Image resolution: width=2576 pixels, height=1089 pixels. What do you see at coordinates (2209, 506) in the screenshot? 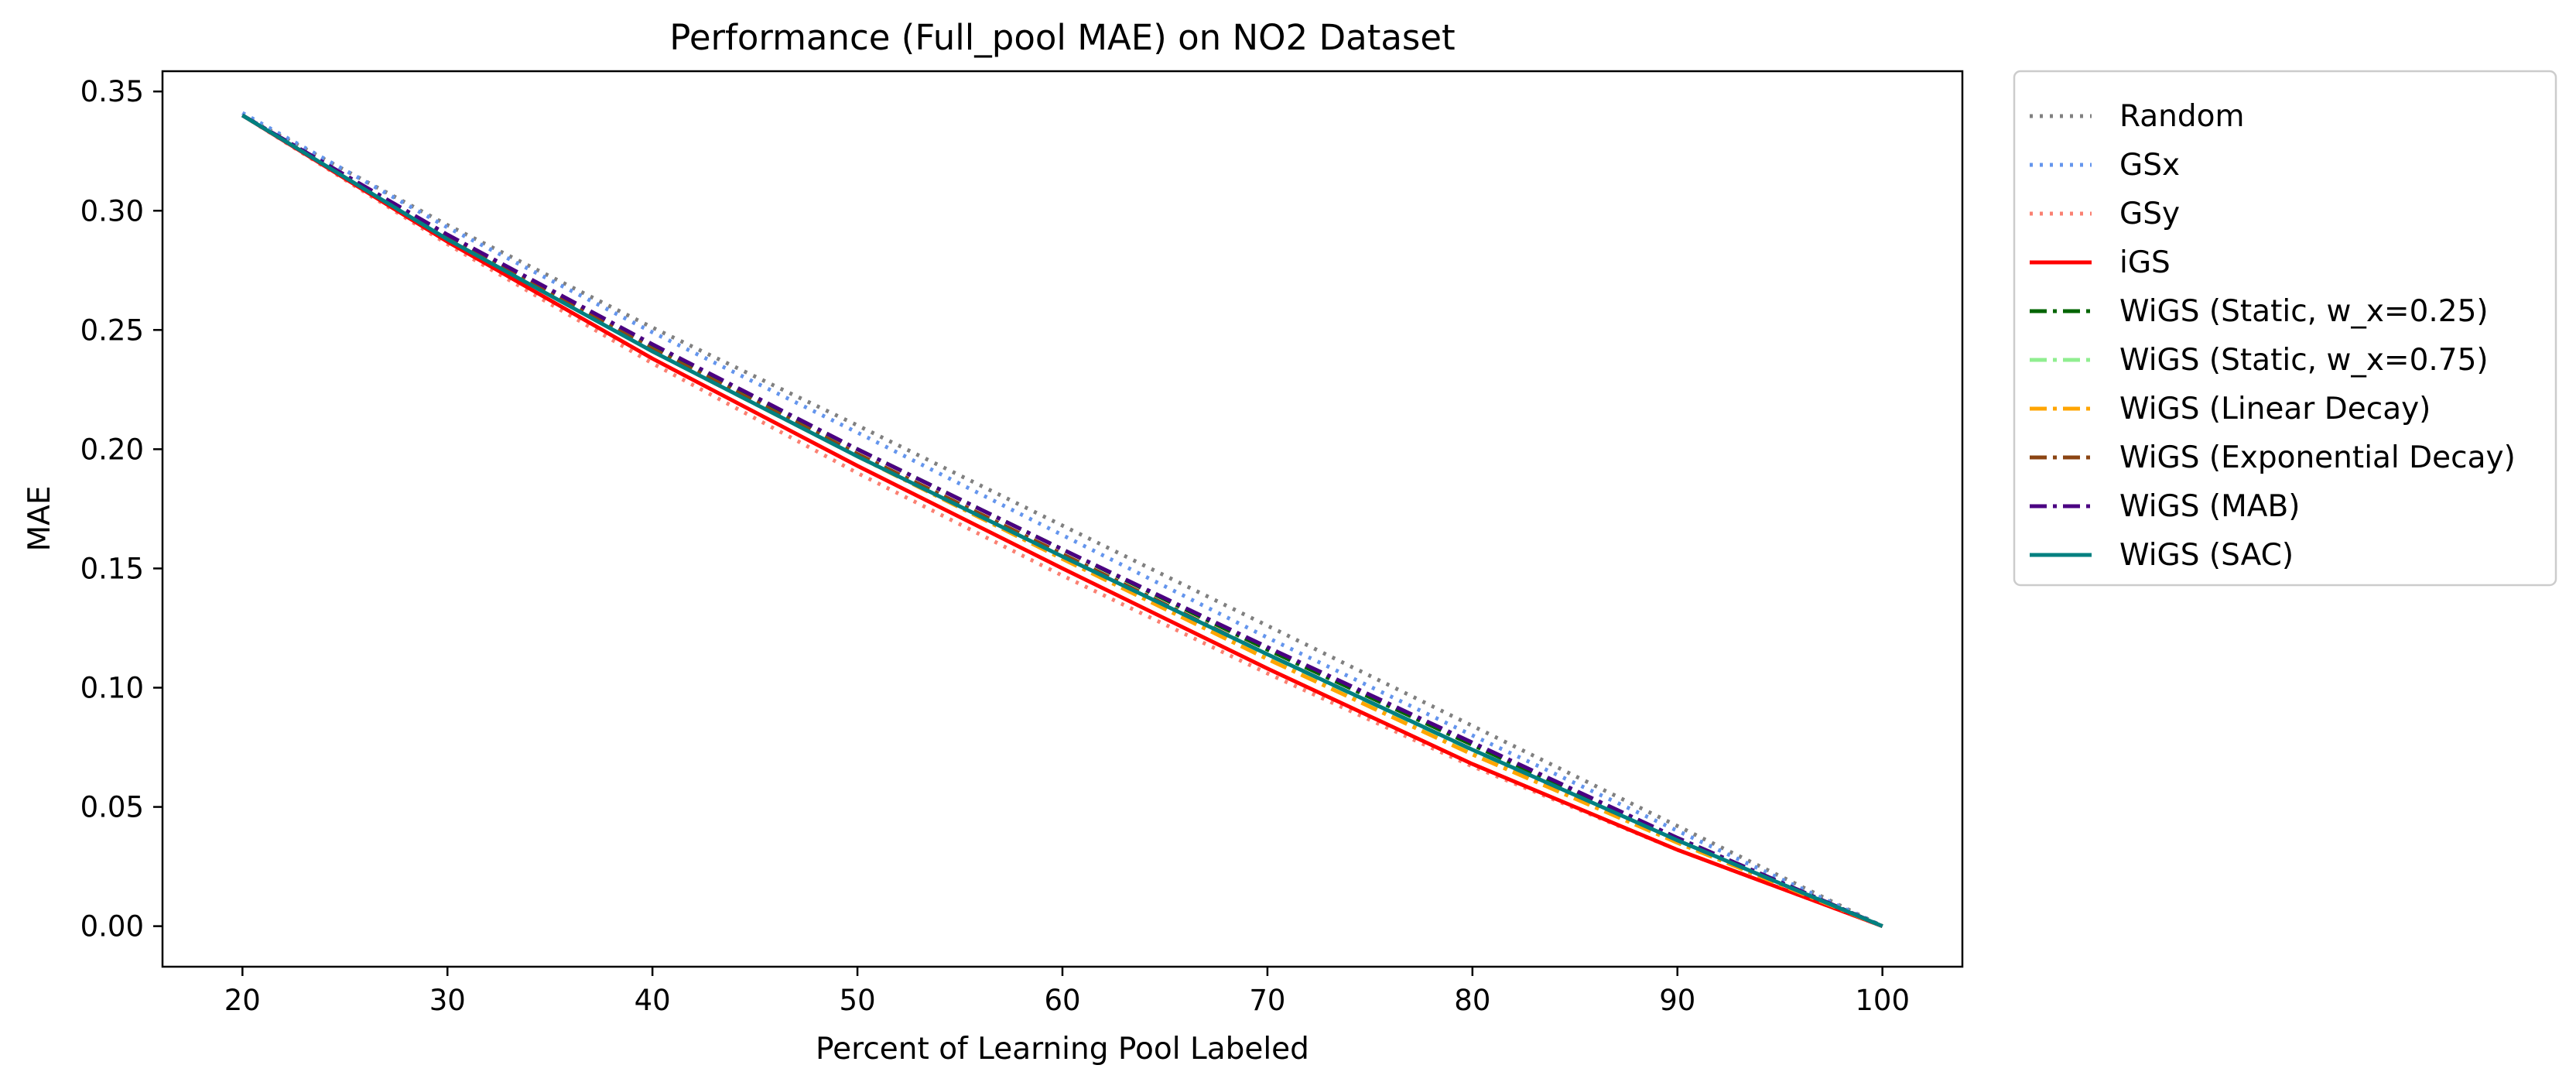
I see `legend-label: WiGS (MAB)` at bounding box center [2209, 506].